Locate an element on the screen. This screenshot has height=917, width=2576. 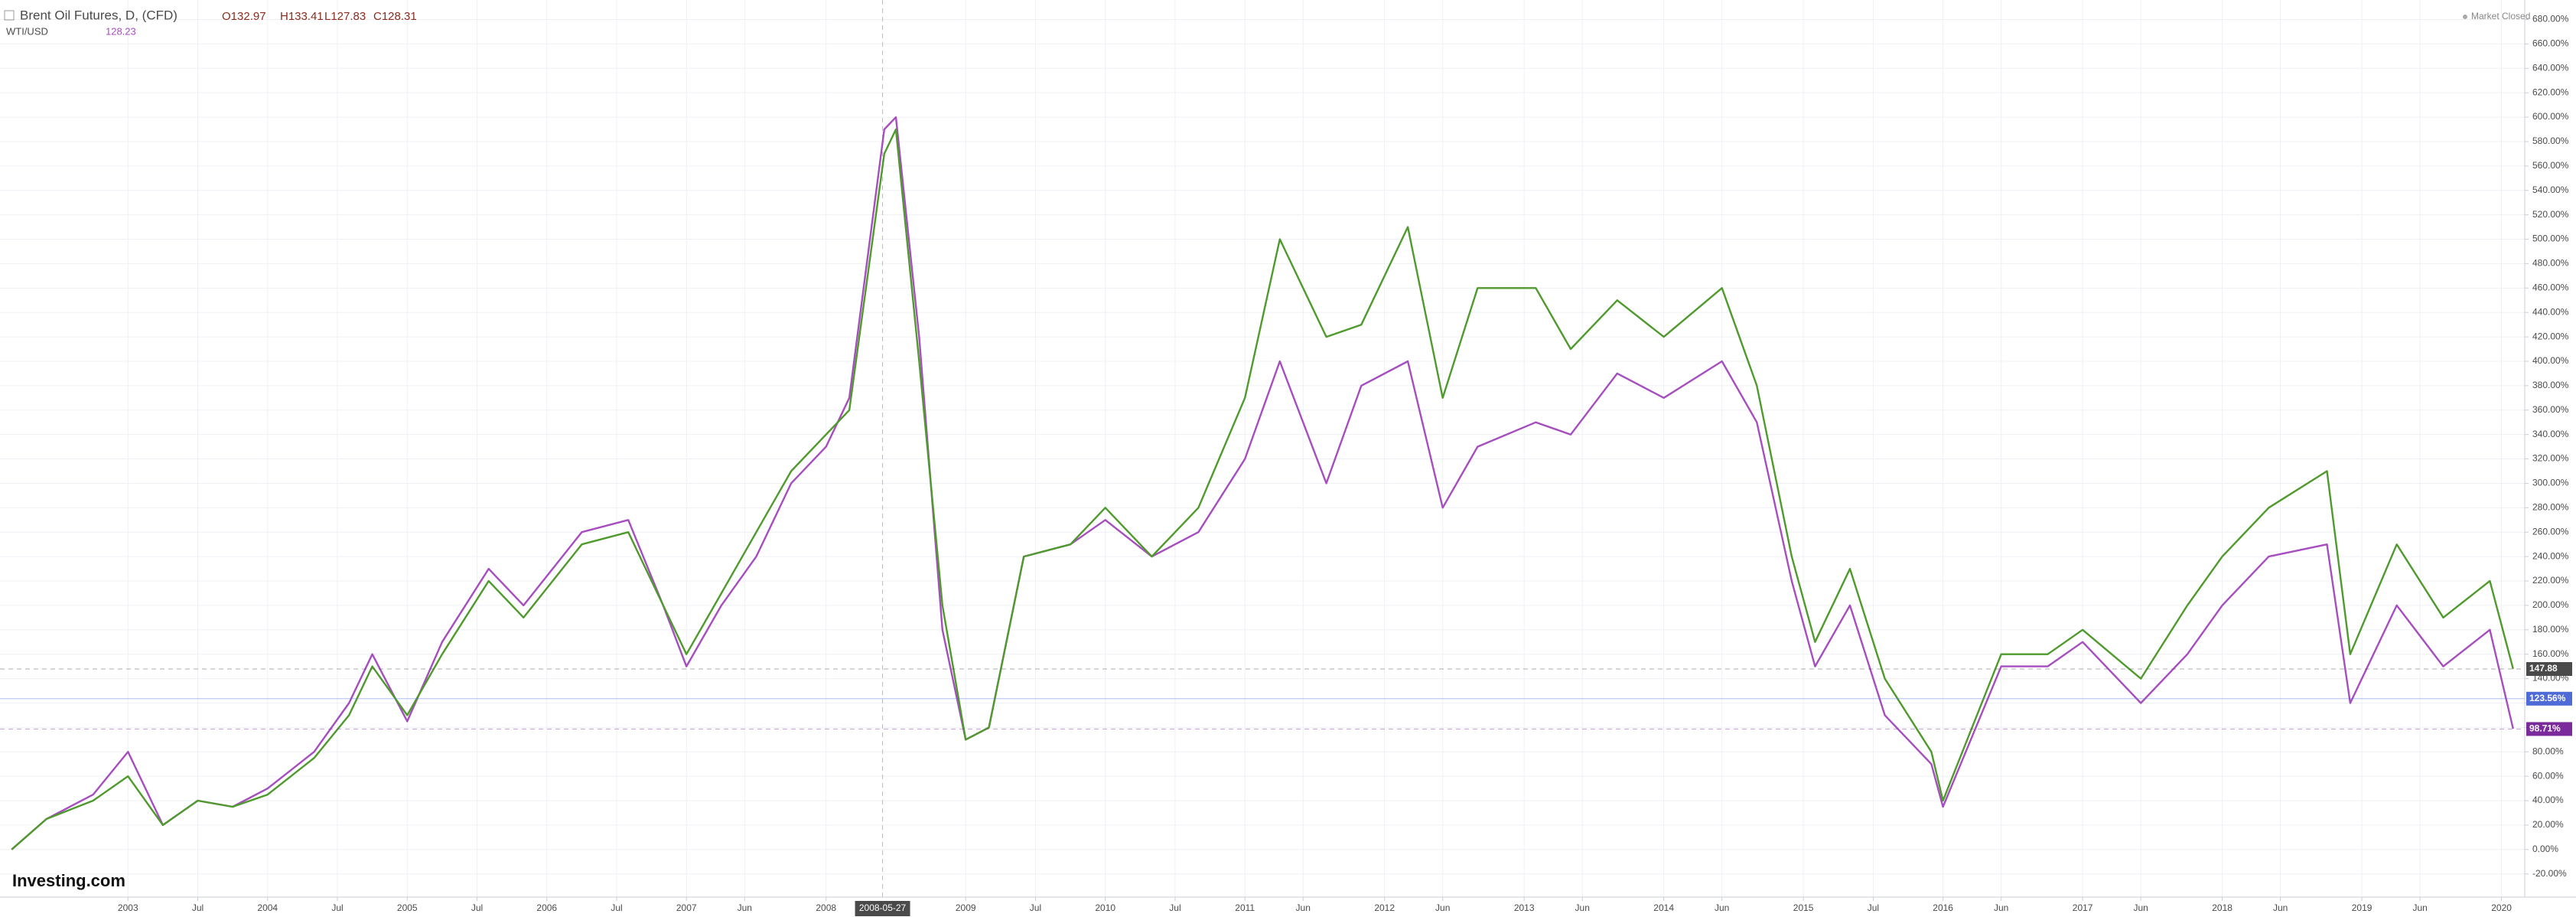
market-status: Market Closed is located at coordinates (2501, 16).